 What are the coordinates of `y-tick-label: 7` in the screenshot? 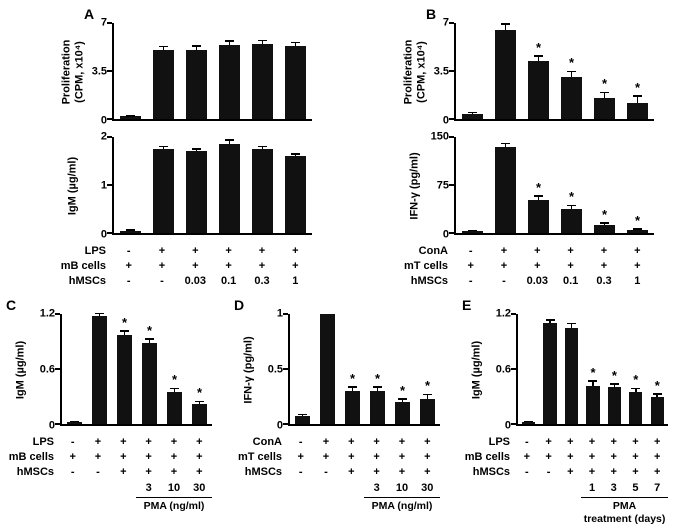 It's located at (445, 22).